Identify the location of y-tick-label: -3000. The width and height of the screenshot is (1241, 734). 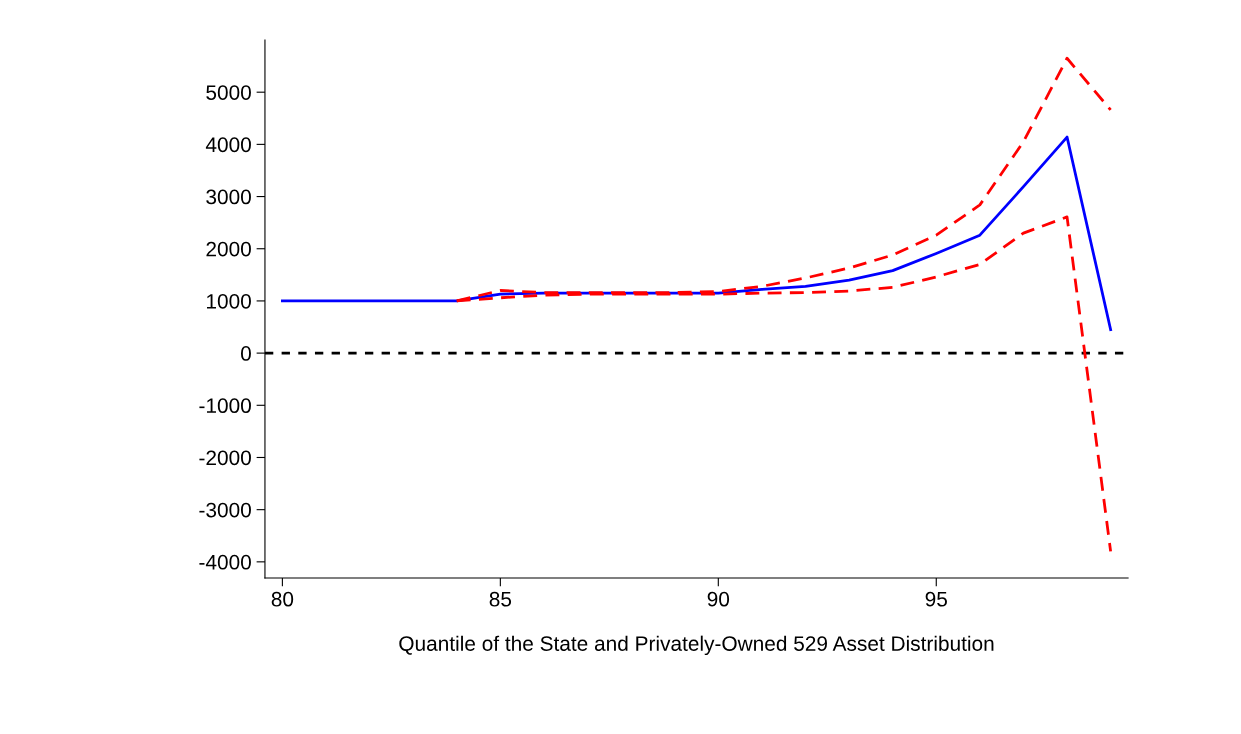
(225, 510).